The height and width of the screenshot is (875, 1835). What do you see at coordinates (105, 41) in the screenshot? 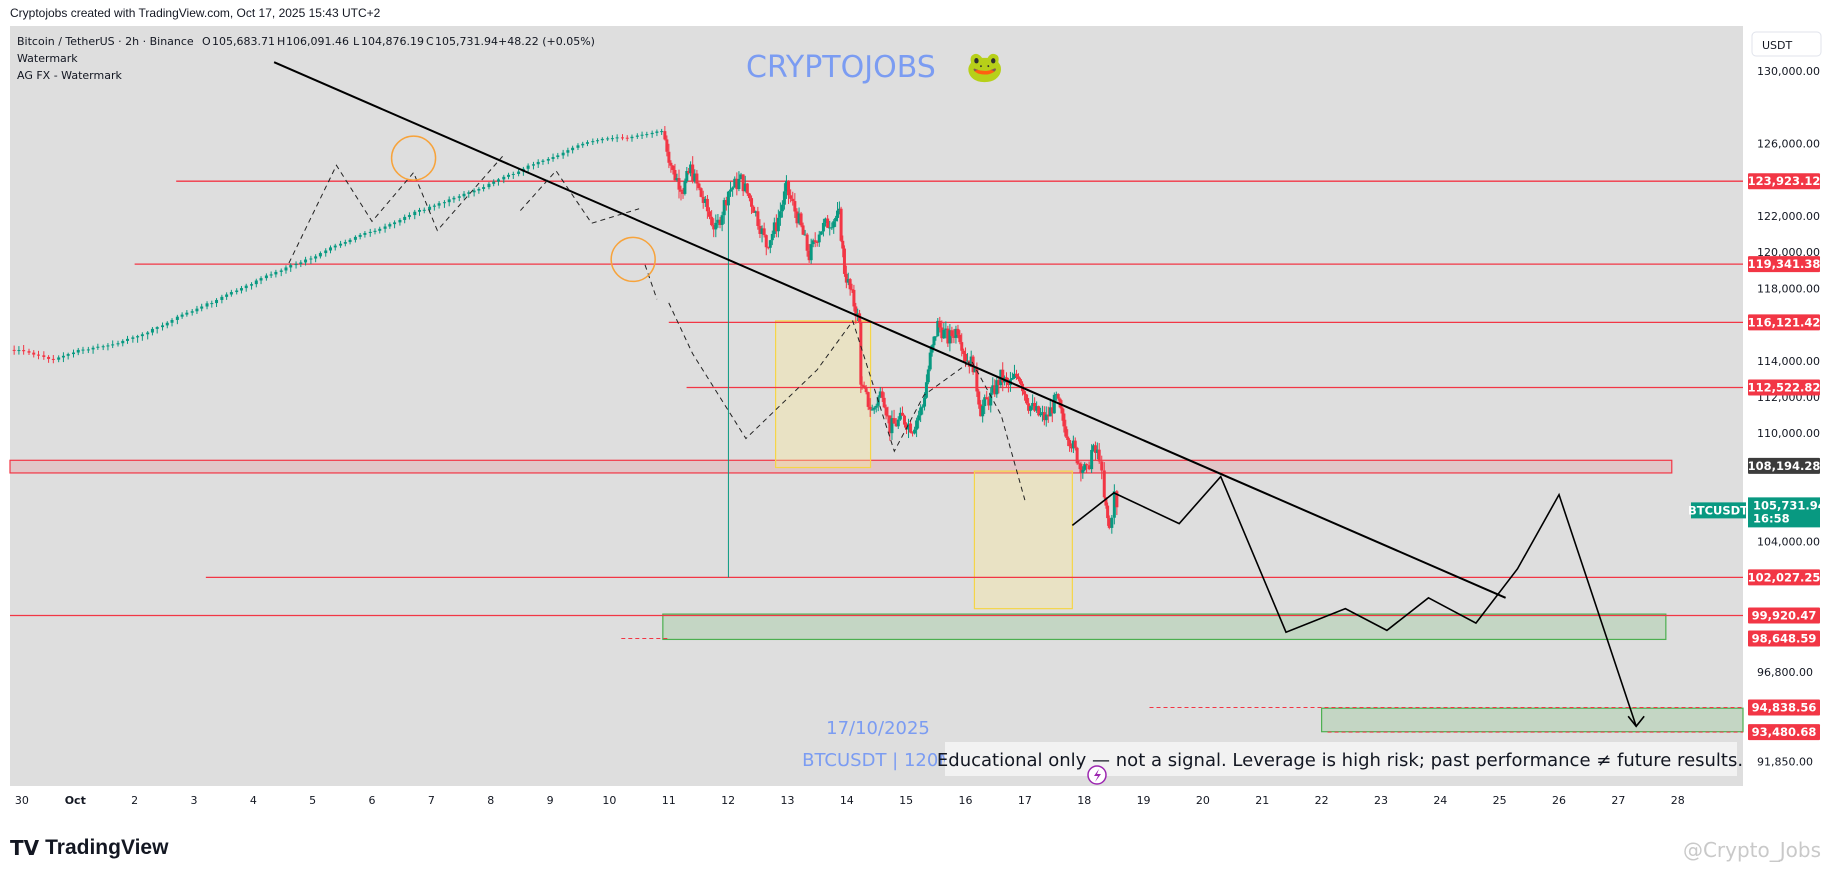
I see `legend-symbol: Bitcoin / TetherUS · 2h · Binance` at bounding box center [105, 41].